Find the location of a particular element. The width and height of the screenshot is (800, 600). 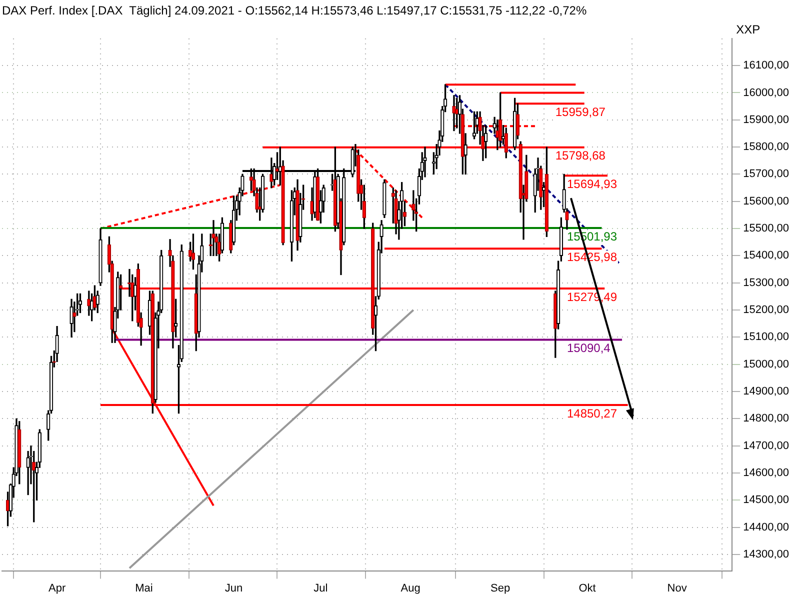

y-tick-label: 15100,00 is located at coordinates (766, 337).